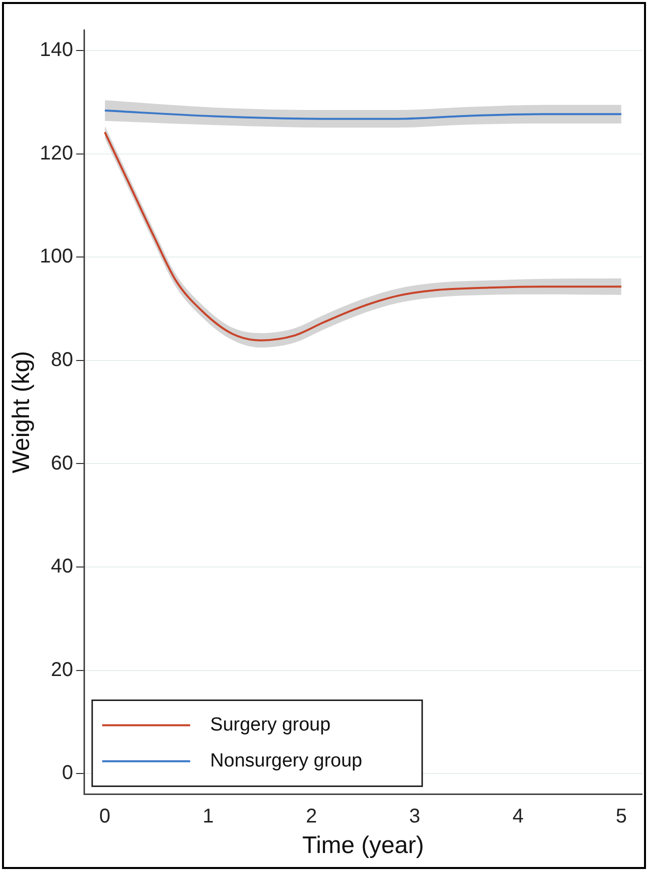 The image size is (648, 871). I want to click on line-series, so click(363, 115).